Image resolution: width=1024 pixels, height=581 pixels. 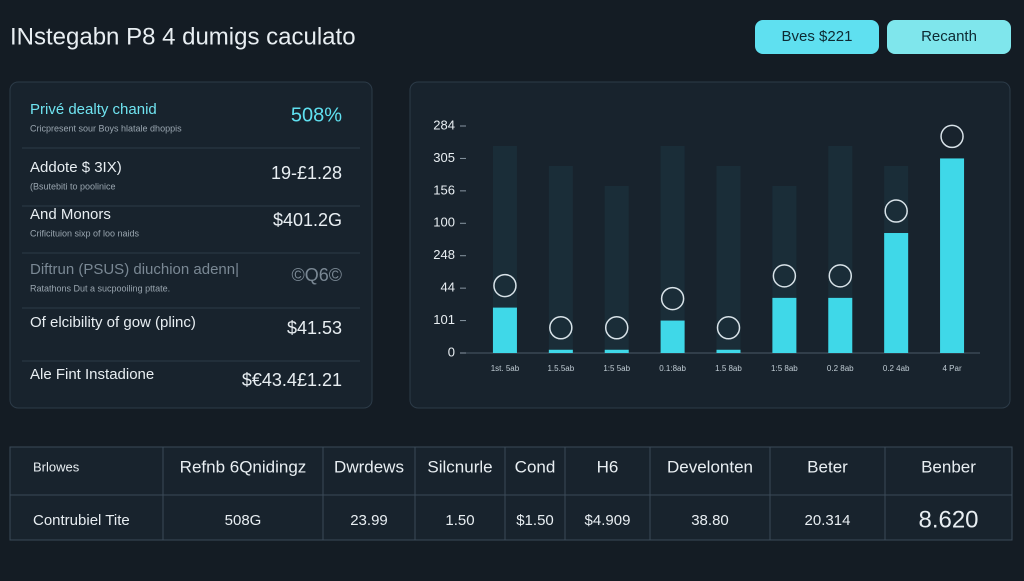 What do you see at coordinates (728, 368) in the screenshot?
I see `x-tick-label: 1.5 8ab` at bounding box center [728, 368].